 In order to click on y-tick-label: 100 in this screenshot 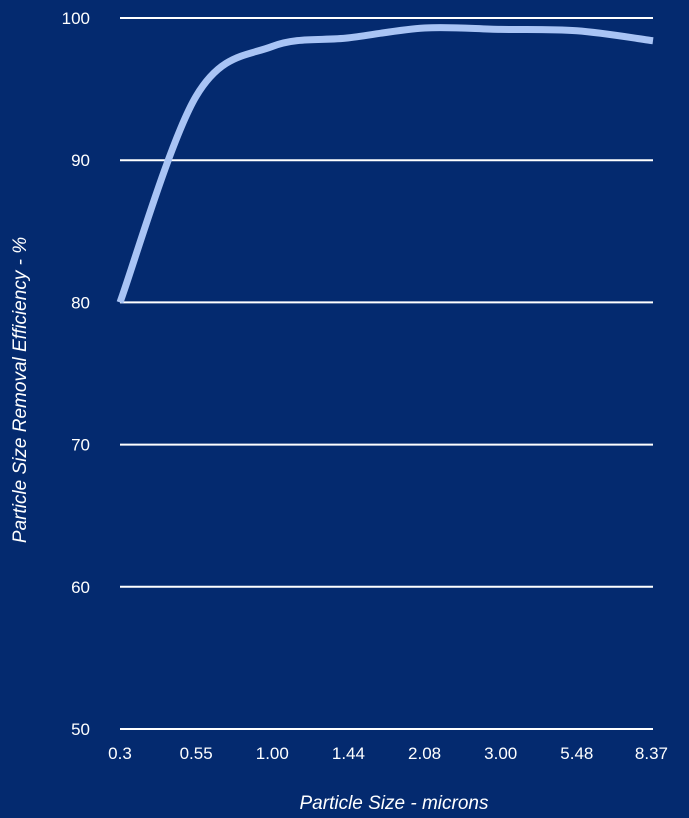, I will do `click(76, 18)`.